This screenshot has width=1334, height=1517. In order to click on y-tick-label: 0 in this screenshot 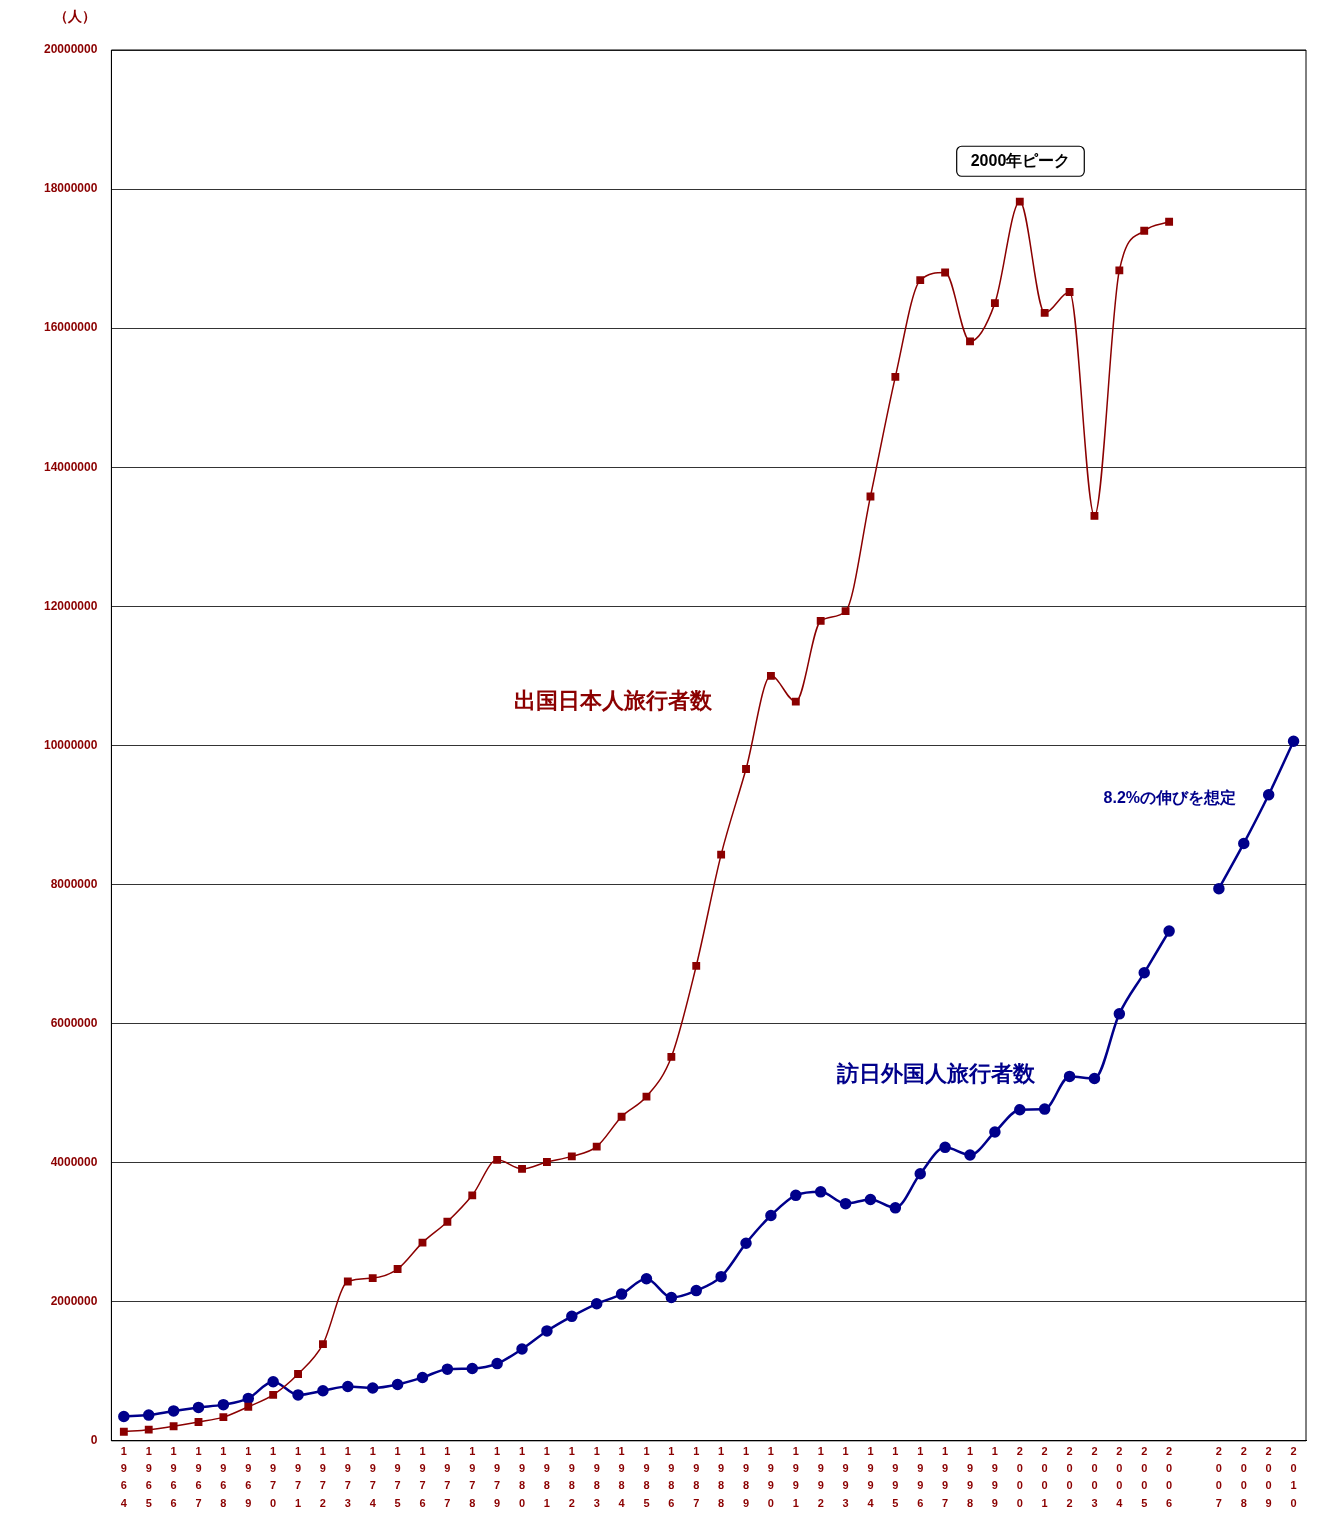, I will do `click(94, 1440)`.